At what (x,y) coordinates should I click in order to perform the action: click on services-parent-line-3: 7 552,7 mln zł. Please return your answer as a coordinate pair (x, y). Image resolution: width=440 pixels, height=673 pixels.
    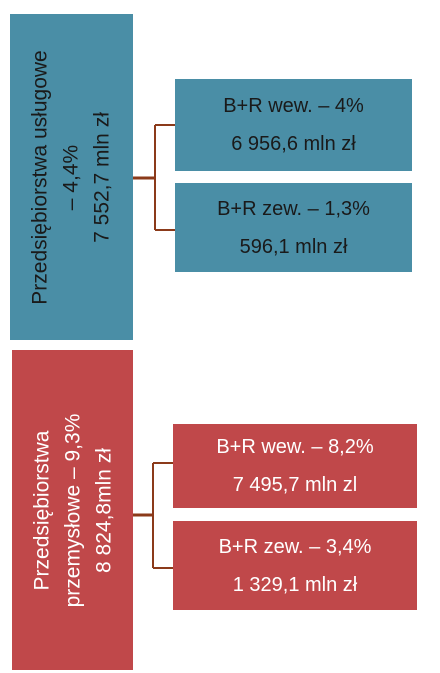
    Looking at the image, I should click on (102, 177).